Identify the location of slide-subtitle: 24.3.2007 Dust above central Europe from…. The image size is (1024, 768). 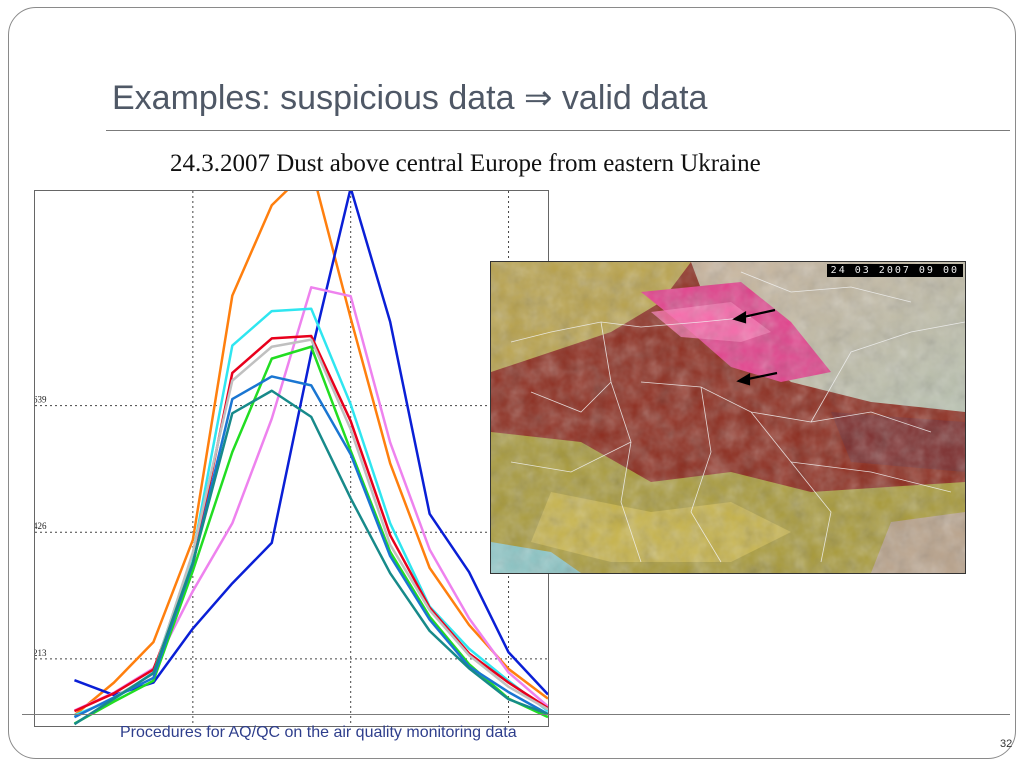
(465, 163).